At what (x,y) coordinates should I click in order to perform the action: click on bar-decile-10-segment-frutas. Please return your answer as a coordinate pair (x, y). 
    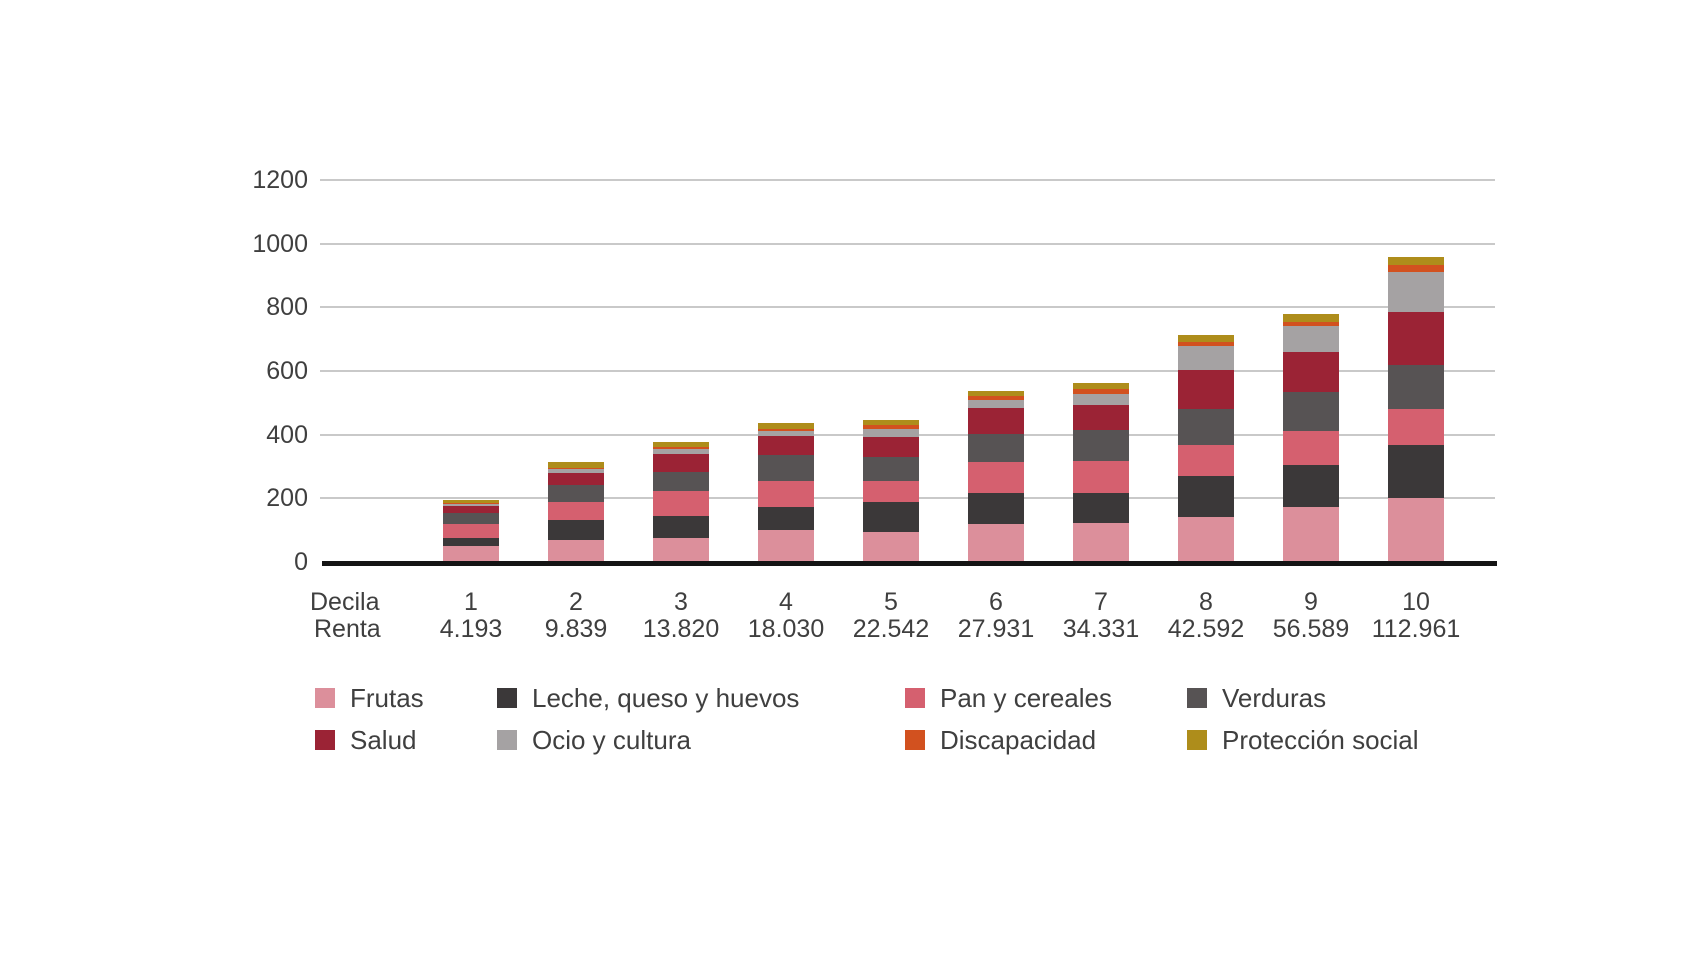
    Looking at the image, I should click on (1416, 530).